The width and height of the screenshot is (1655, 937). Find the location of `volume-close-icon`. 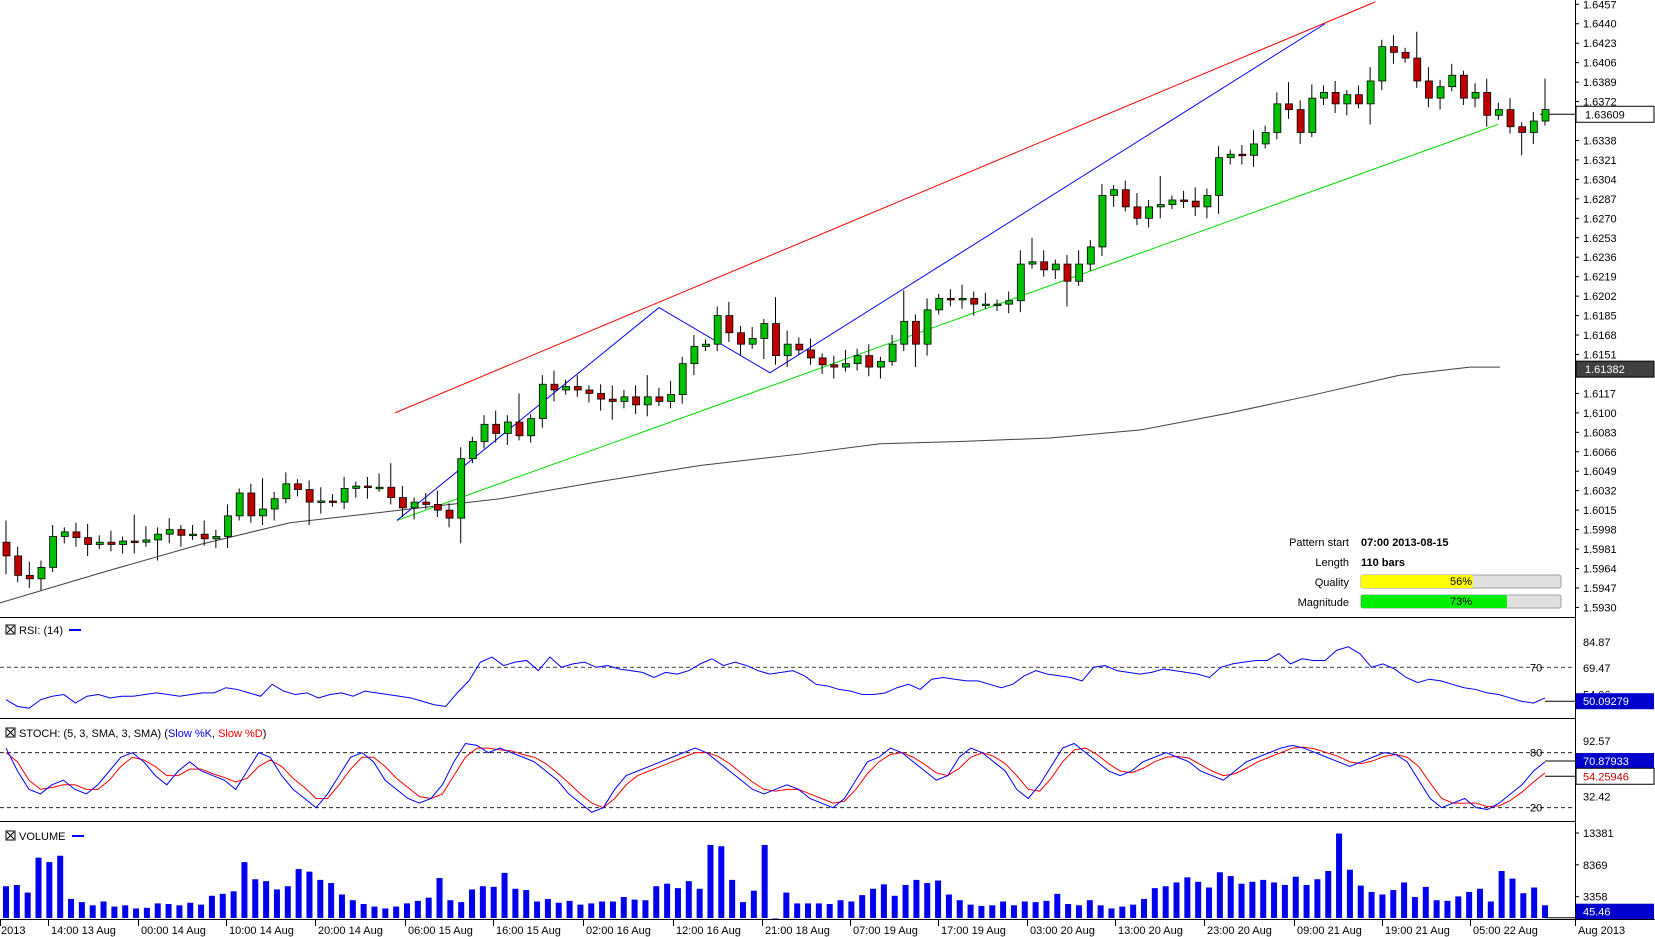

volume-close-icon is located at coordinates (10, 835).